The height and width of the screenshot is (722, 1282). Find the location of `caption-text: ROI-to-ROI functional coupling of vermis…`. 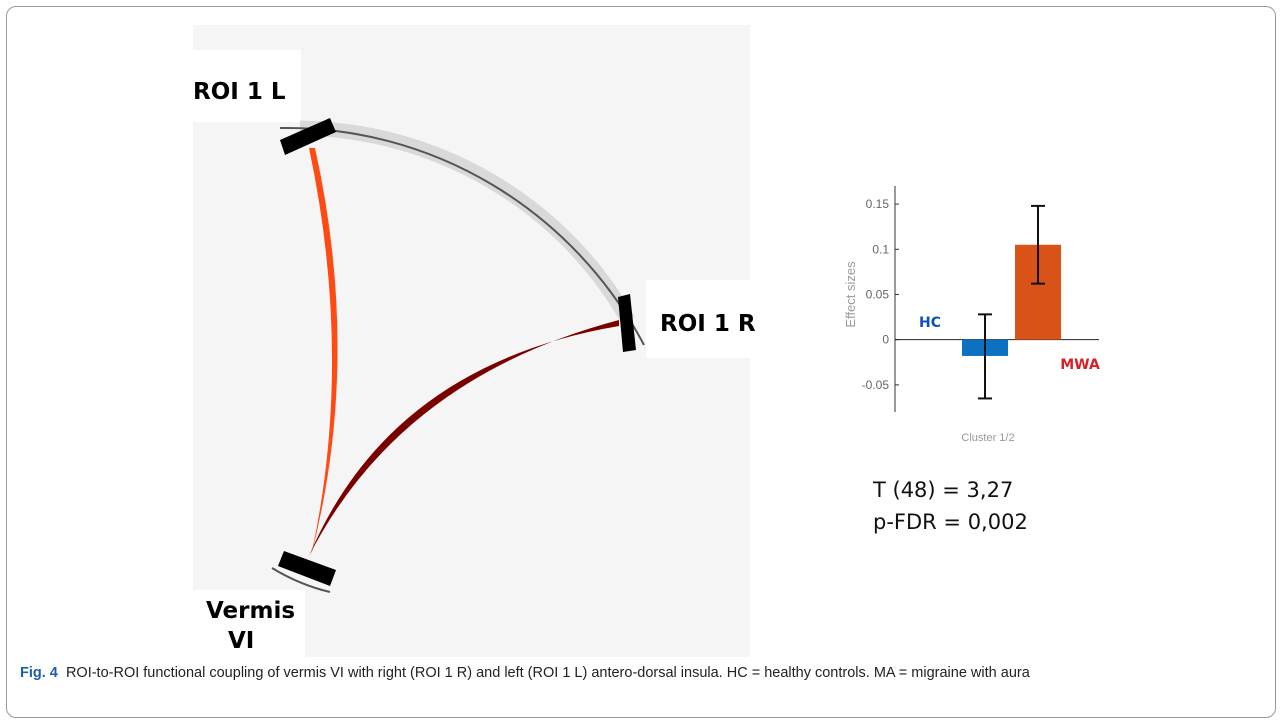

caption-text: ROI-to-ROI functional coupling of vermis… is located at coordinates (547, 673).